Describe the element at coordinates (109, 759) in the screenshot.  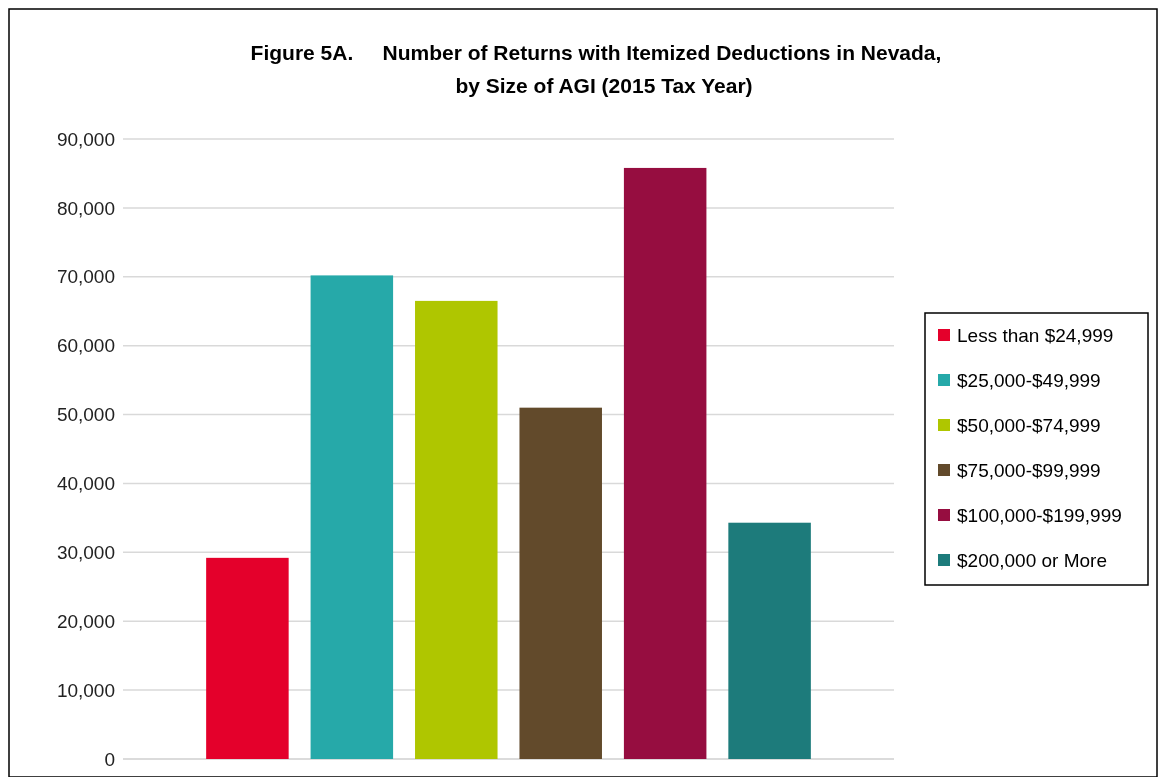
I see `y-tick-label: 0` at that location.